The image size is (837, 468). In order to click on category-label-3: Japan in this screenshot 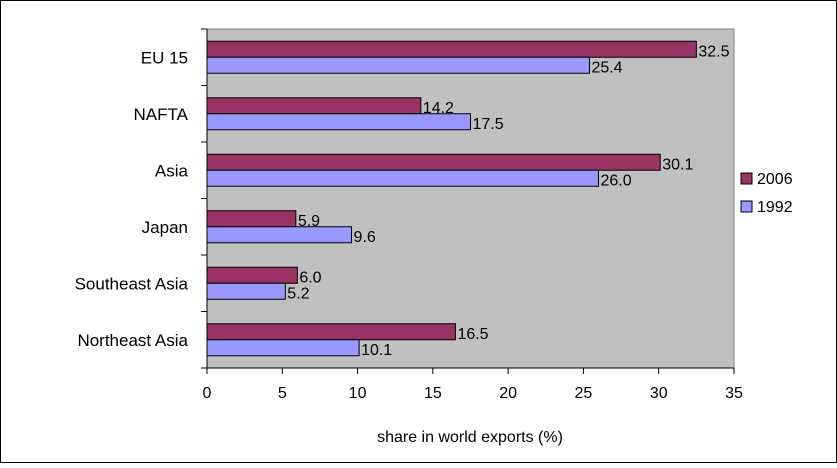, I will do `click(165, 227)`.